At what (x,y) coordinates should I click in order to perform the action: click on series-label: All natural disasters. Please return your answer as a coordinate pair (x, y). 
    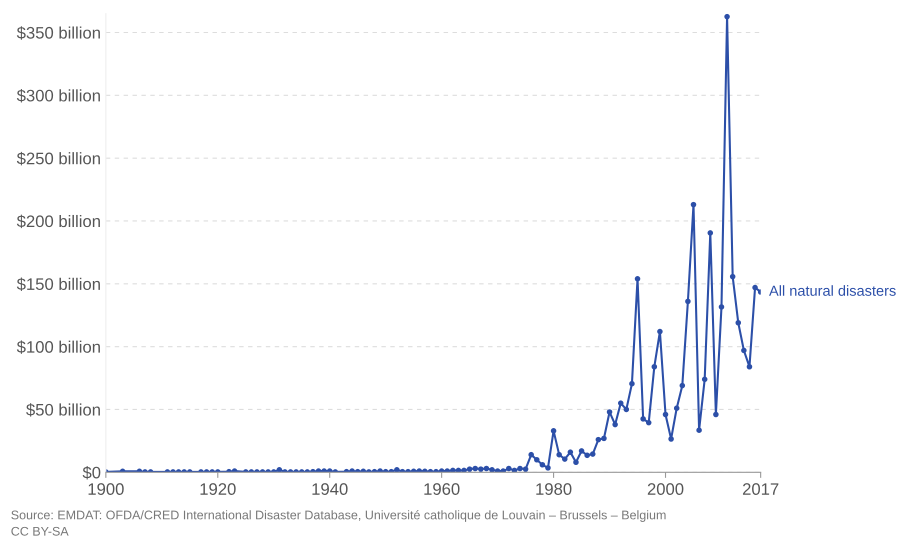
    Looking at the image, I should click on (832, 290).